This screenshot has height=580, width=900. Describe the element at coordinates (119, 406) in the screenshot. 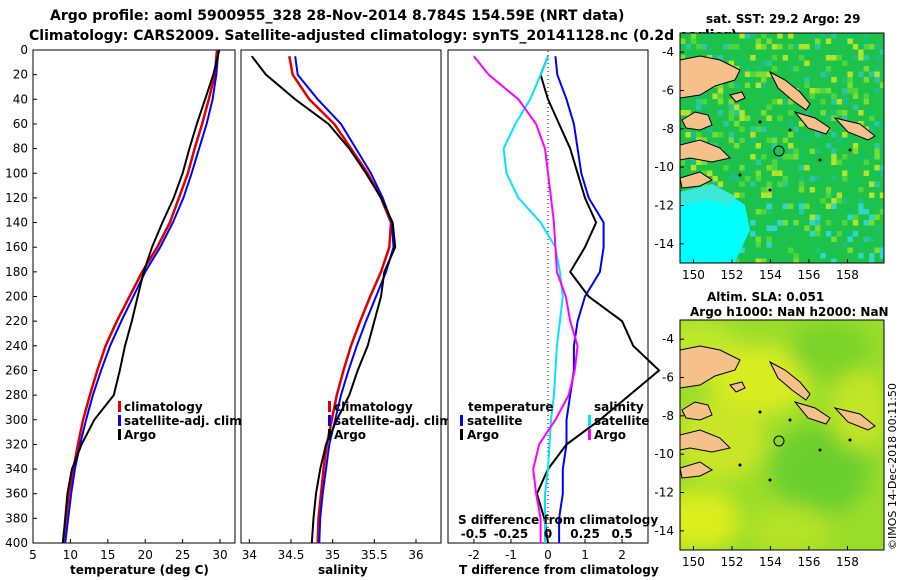

I see `legend-swatch-climatology` at that location.